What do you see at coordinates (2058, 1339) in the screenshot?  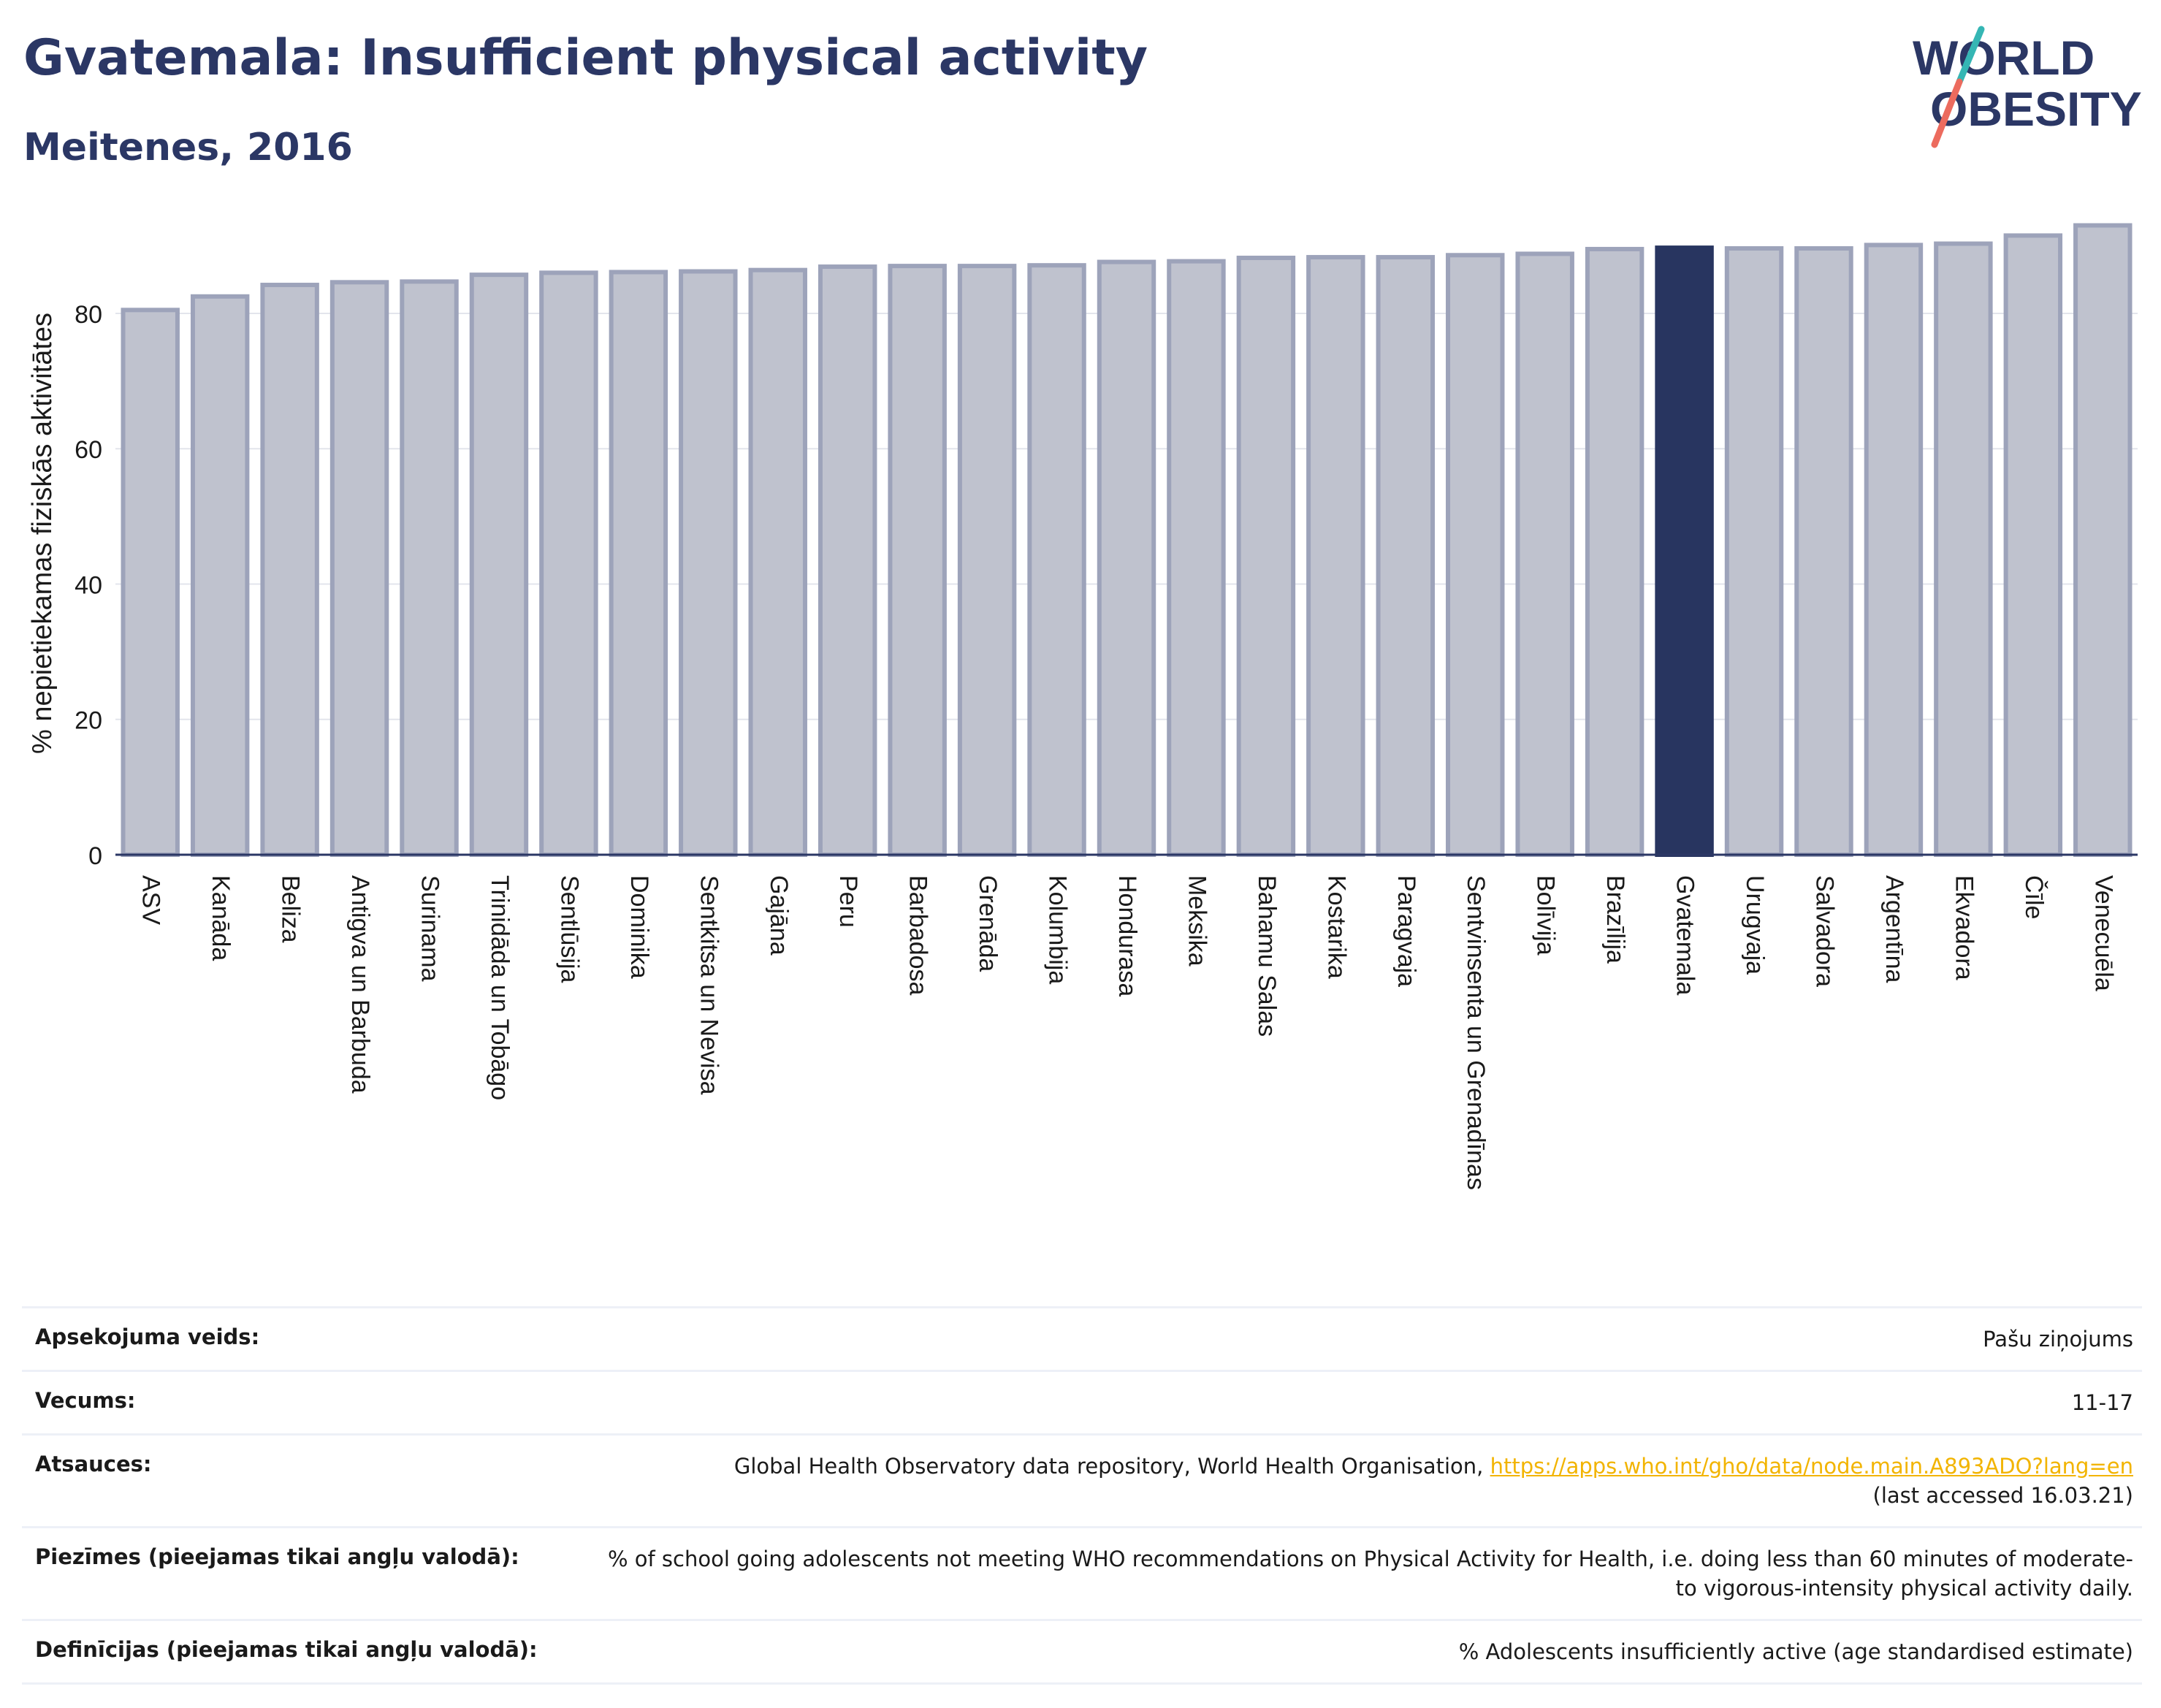 I see `info-value: Pašu ziņojums` at bounding box center [2058, 1339].